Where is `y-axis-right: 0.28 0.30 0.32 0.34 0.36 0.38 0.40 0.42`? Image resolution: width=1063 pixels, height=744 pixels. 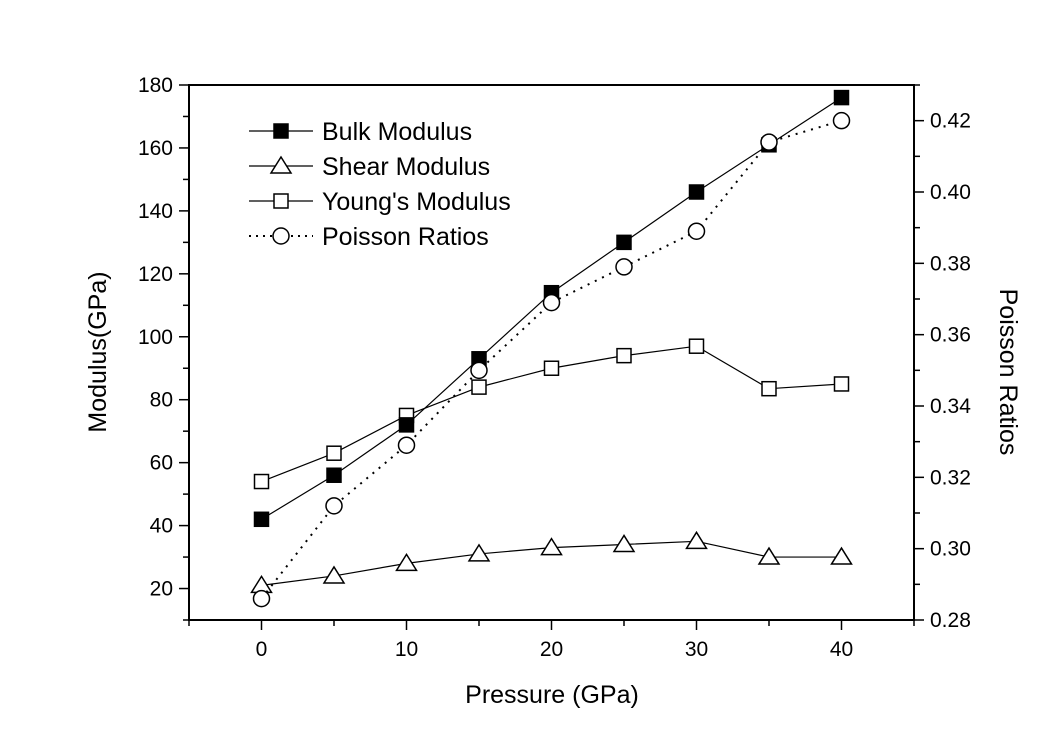
y-axis-right: 0.28 0.30 0.32 0.34 0.36 0.38 0.40 0.42 is located at coordinates (942, 358).